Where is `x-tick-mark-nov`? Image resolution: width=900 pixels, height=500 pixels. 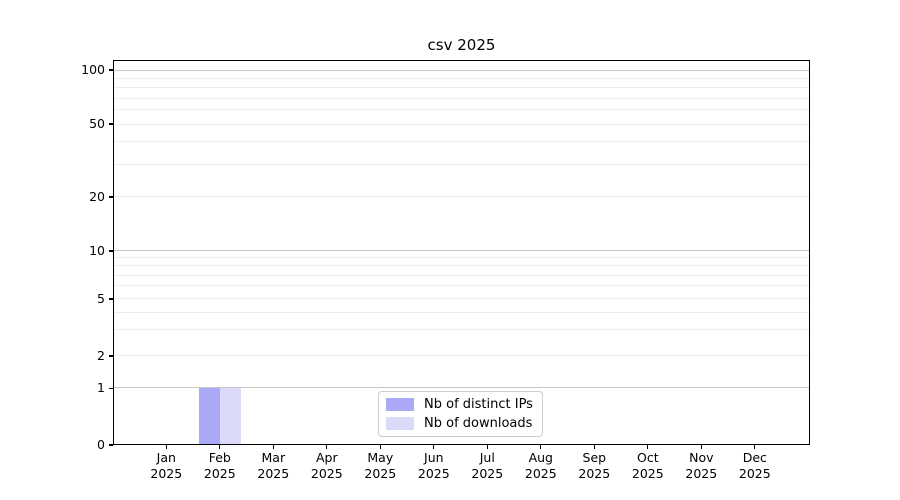
x-tick-mark-nov is located at coordinates (701, 447).